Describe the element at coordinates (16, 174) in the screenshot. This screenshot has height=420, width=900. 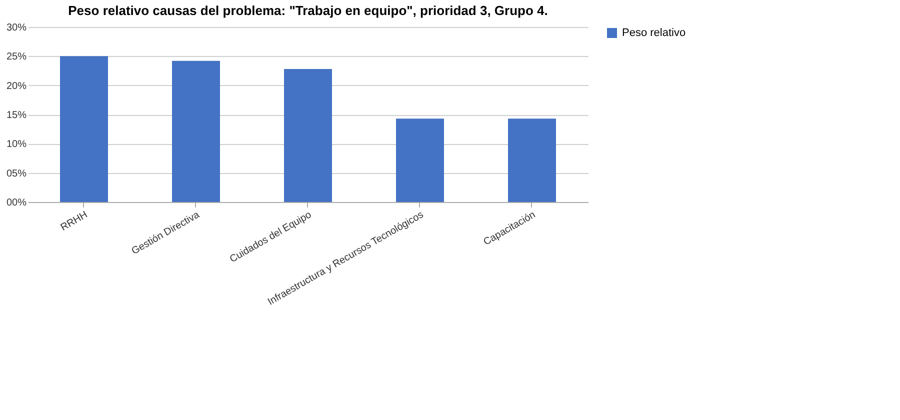
I see `y-tick-label: 05%` at that location.